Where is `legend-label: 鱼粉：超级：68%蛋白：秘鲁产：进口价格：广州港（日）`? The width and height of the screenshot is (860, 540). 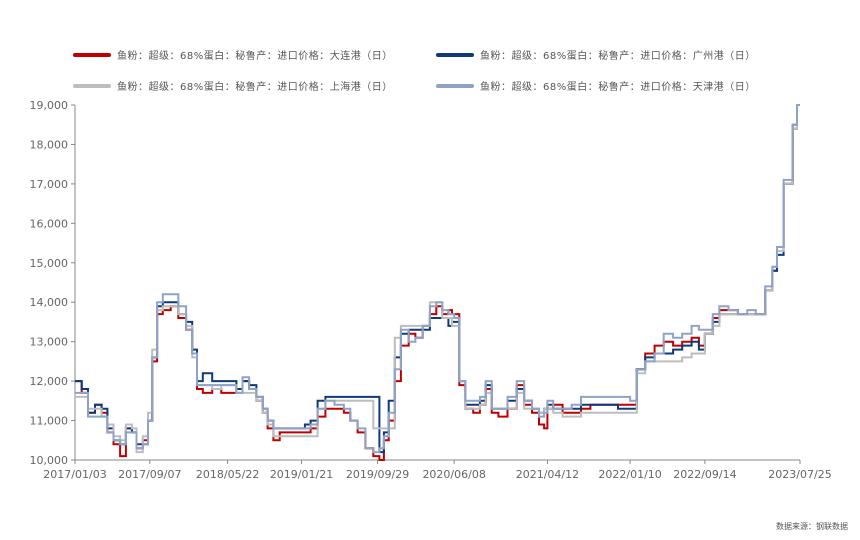 legend-label: 鱼粉：超级：68%蛋白：秘鲁产：进口价格：广州港（日） is located at coordinates (618, 55).